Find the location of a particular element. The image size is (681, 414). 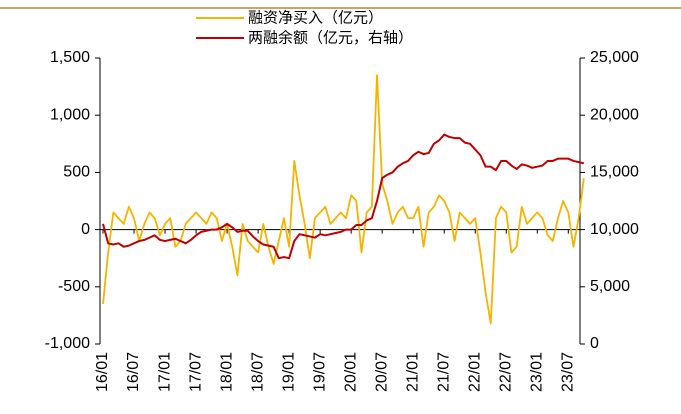

y-tick-label: -500 is located at coordinates (74, 286).